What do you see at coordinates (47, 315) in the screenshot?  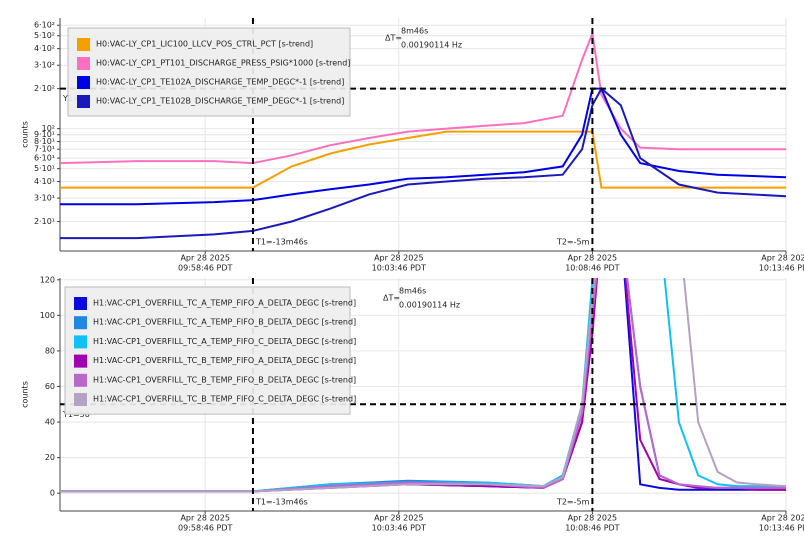 I see `y-tick-label: 100` at bounding box center [47, 315].